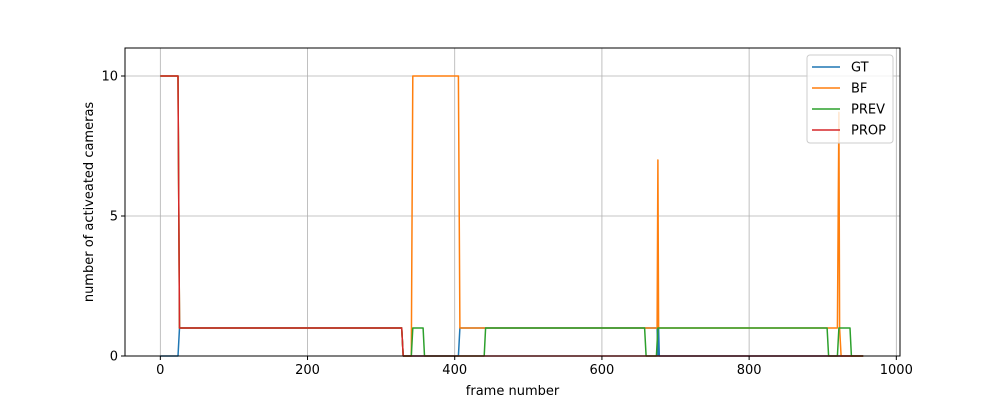 This screenshot has width=1000, height=400. What do you see at coordinates (454, 370) in the screenshot?
I see `x-tick-label: 400` at bounding box center [454, 370].